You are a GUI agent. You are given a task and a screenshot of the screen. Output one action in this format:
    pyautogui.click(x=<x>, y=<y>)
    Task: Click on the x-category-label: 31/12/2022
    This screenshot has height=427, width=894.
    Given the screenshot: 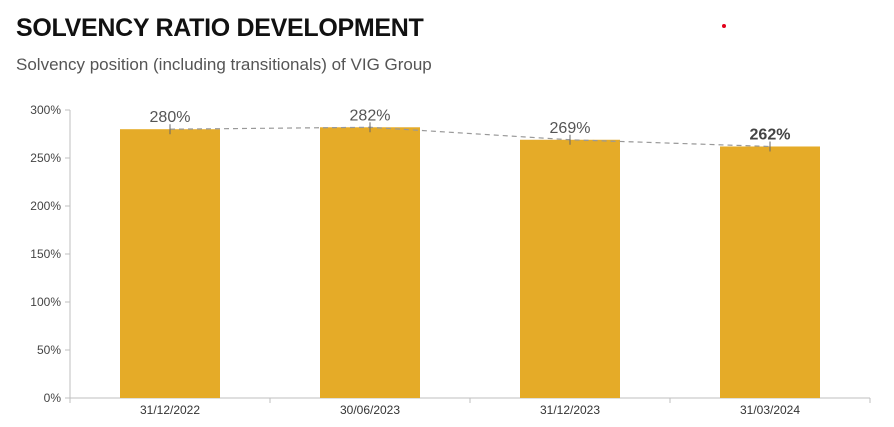 What is the action you would take?
    pyautogui.click(x=170, y=410)
    